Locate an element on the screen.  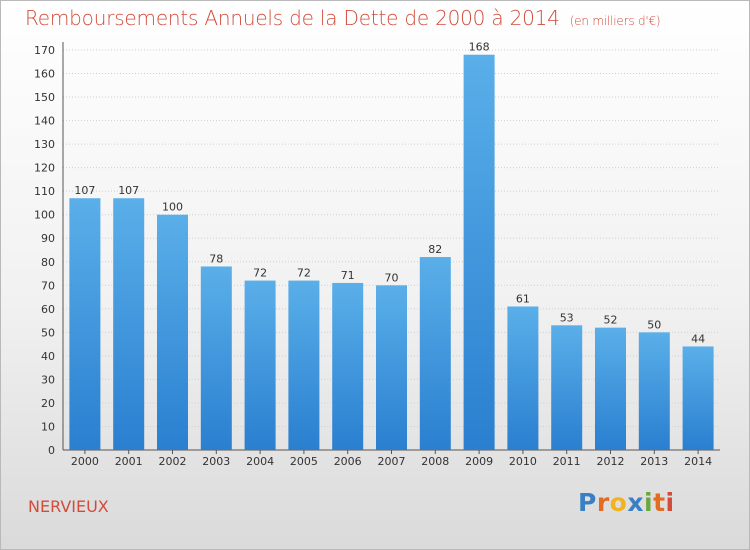
x-tick-label-2010: 2010 is located at coordinates (523, 461).